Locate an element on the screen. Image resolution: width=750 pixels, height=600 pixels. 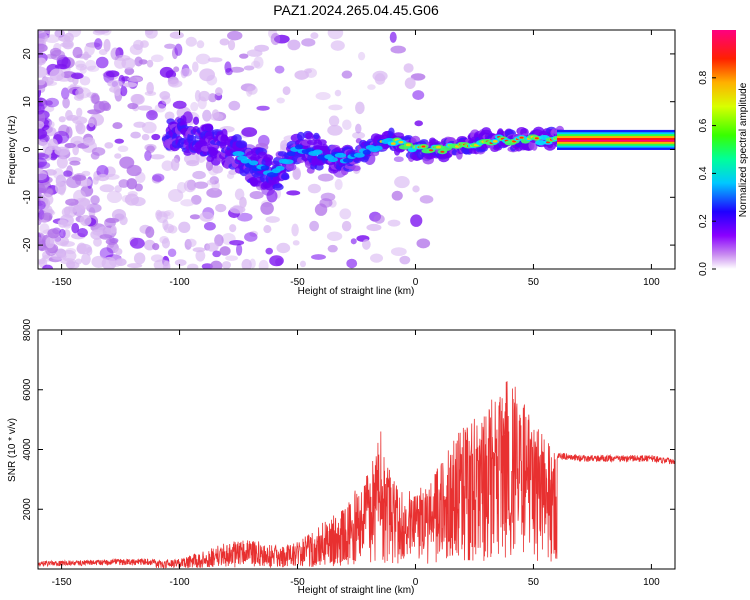
colorbar-tick-label: 0.0 is located at coordinates (703, 269).